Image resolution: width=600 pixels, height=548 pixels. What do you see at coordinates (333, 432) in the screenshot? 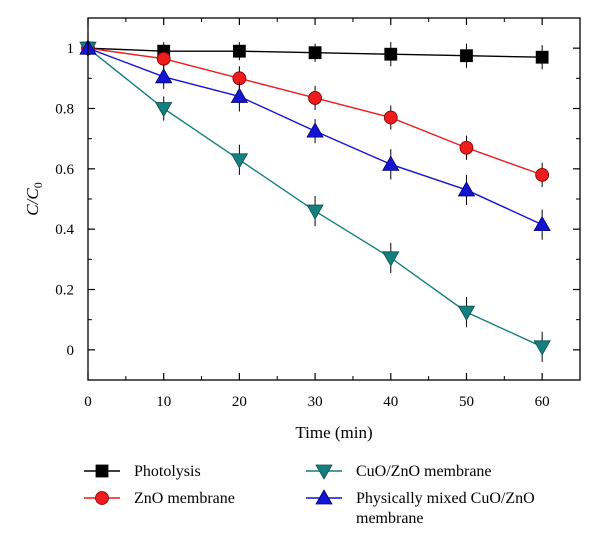
I see `x-axis-title: Time (min)` at bounding box center [333, 432].